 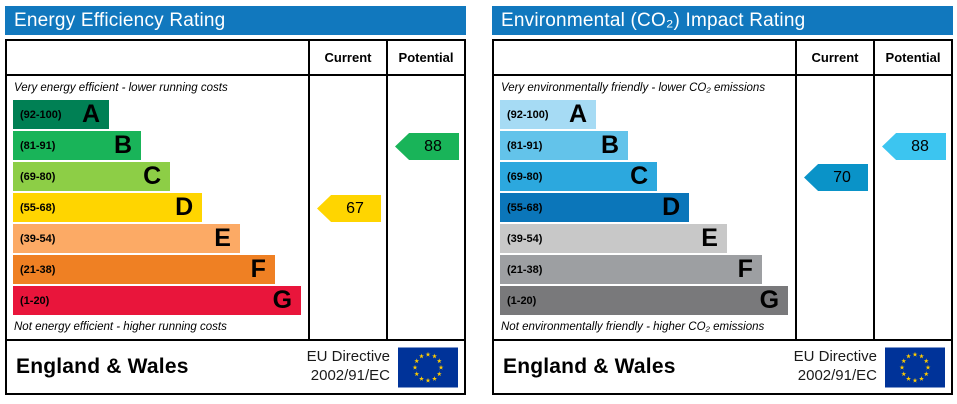 What do you see at coordinates (837, 375) in the screenshot?
I see `eu-directive-line2: 2002/91/EC` at bounding box center [837, 375].